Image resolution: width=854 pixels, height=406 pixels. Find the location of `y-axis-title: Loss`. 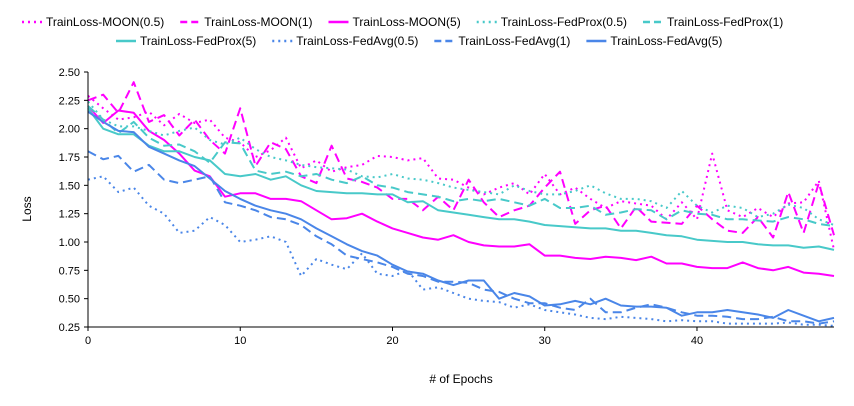

y-axis-title: Loss is located at coordinates (27, 208).